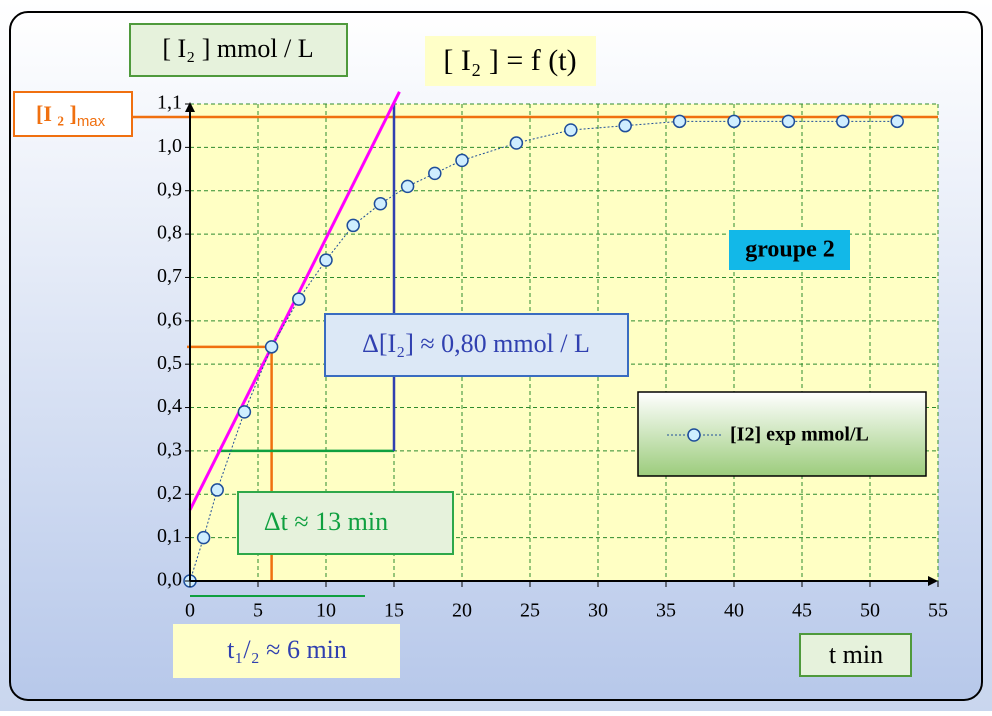 The width and height of the screenshot is (992, 716). I want to click on x-tick-label: 50, so click(870, 611).